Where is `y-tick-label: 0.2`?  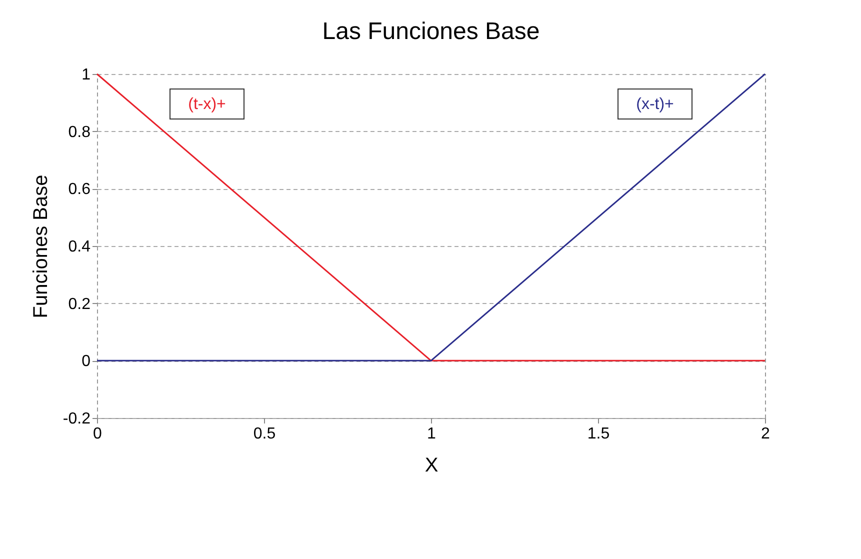
y-tick-label: 0.2 is located at coordinates (79, 304).